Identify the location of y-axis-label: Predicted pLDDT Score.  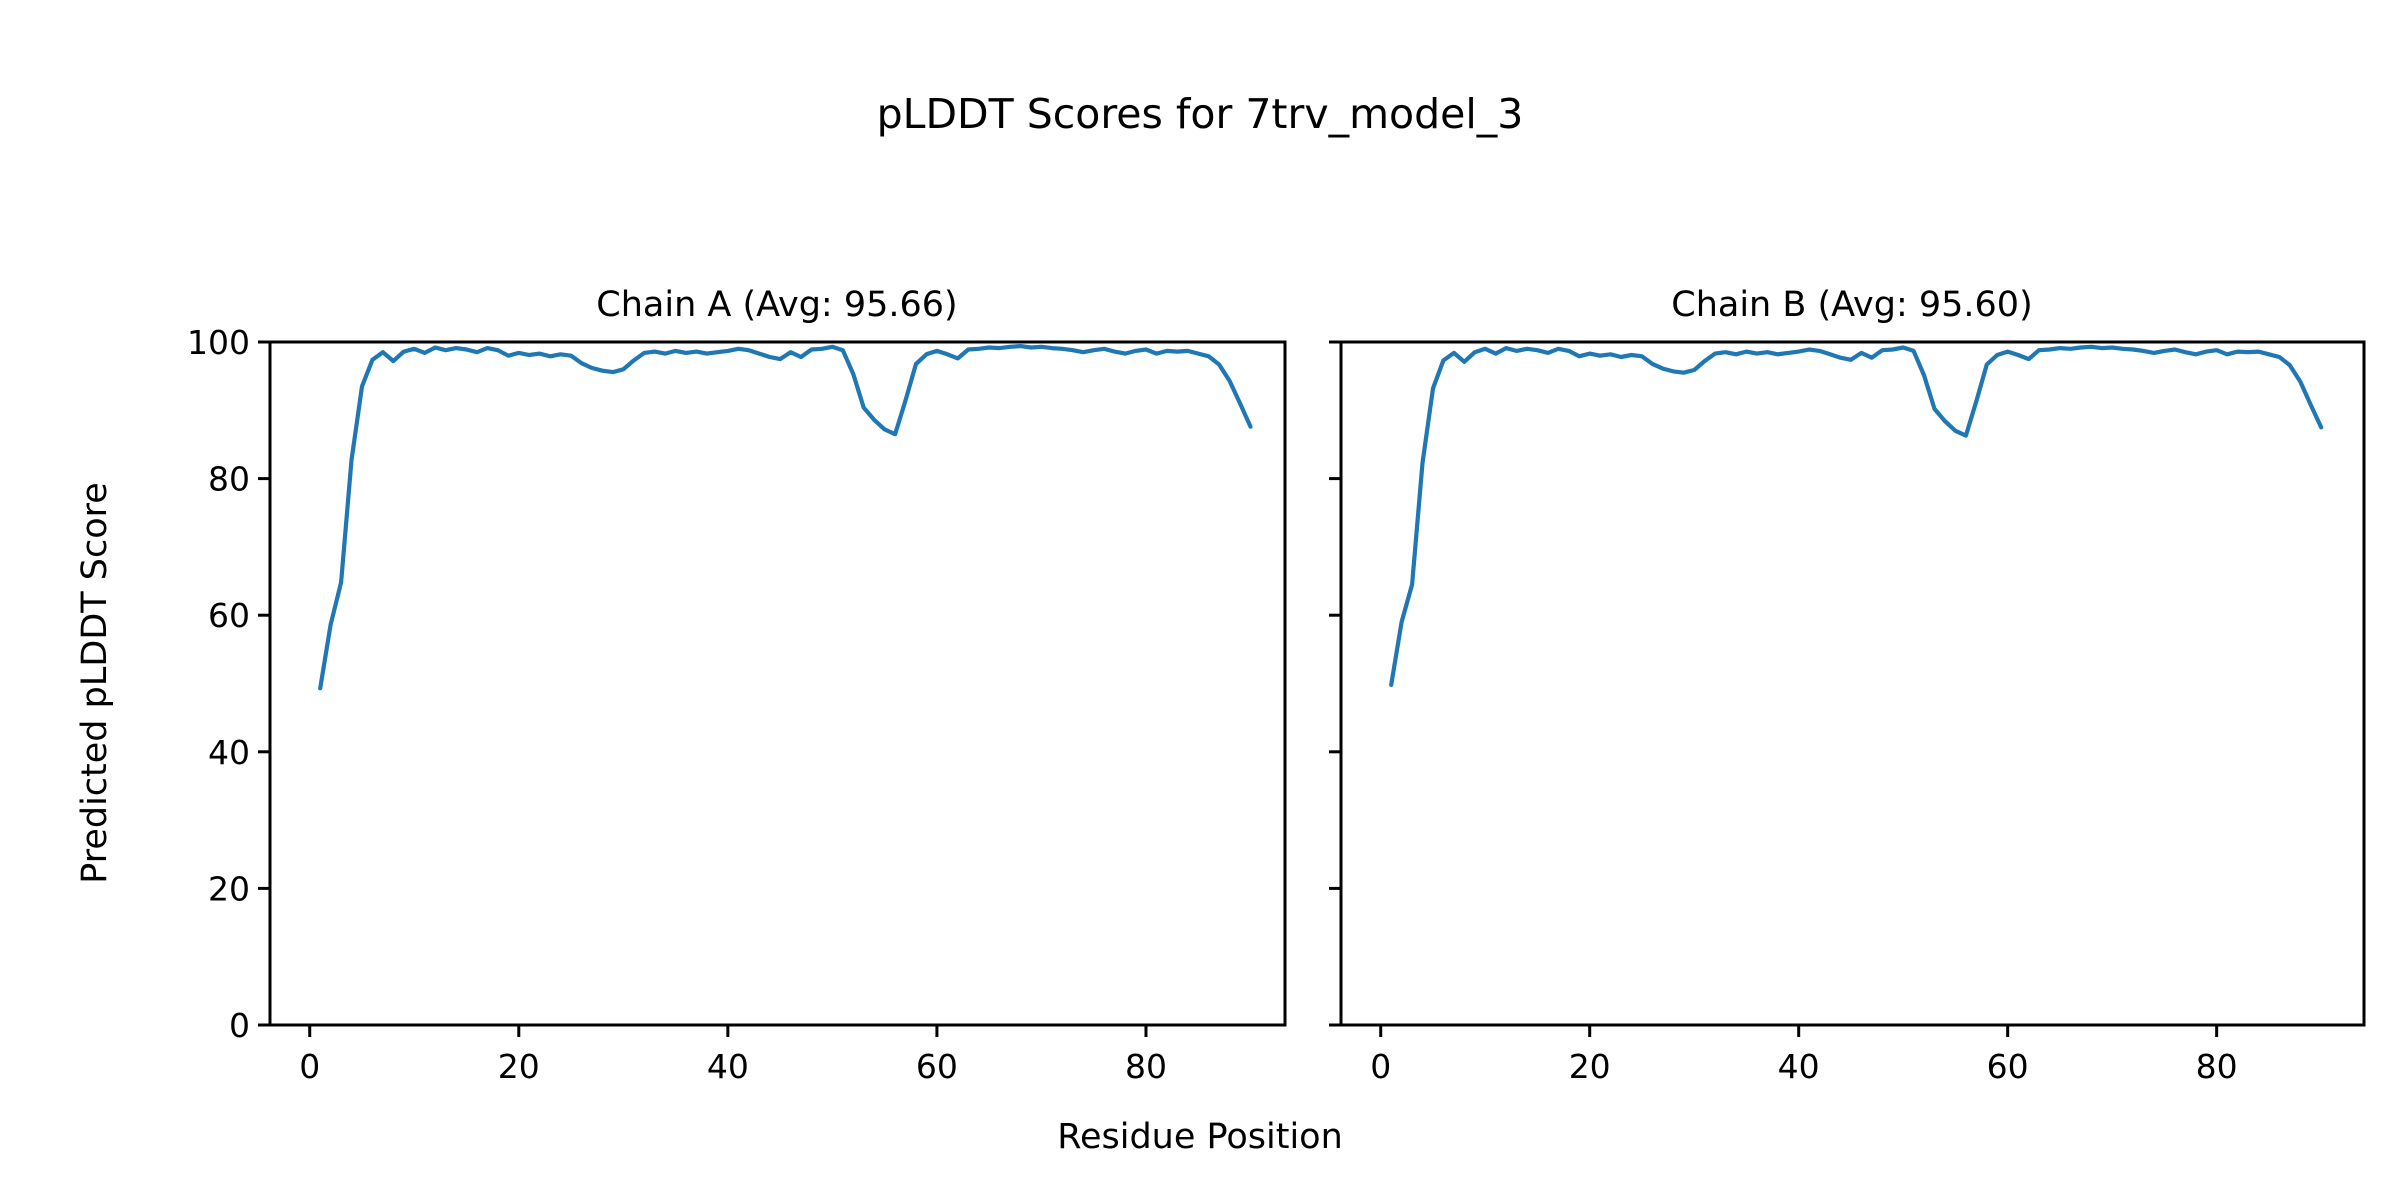
(95, 683).